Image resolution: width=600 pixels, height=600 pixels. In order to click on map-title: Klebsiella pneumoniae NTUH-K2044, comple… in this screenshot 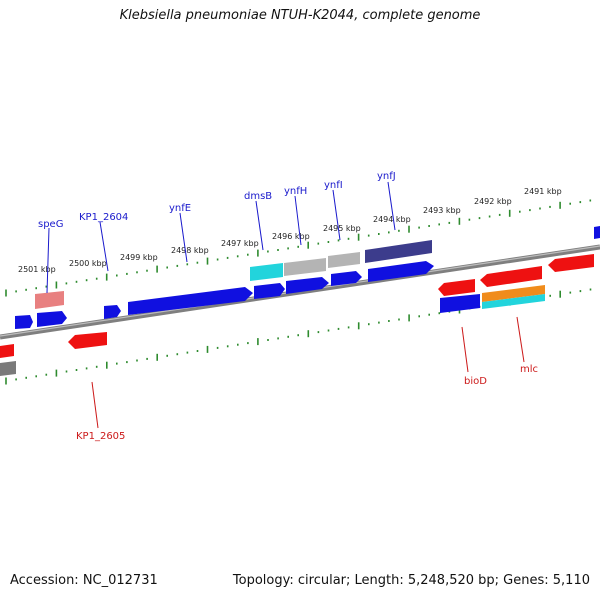, I will do `click(300, 15)`.